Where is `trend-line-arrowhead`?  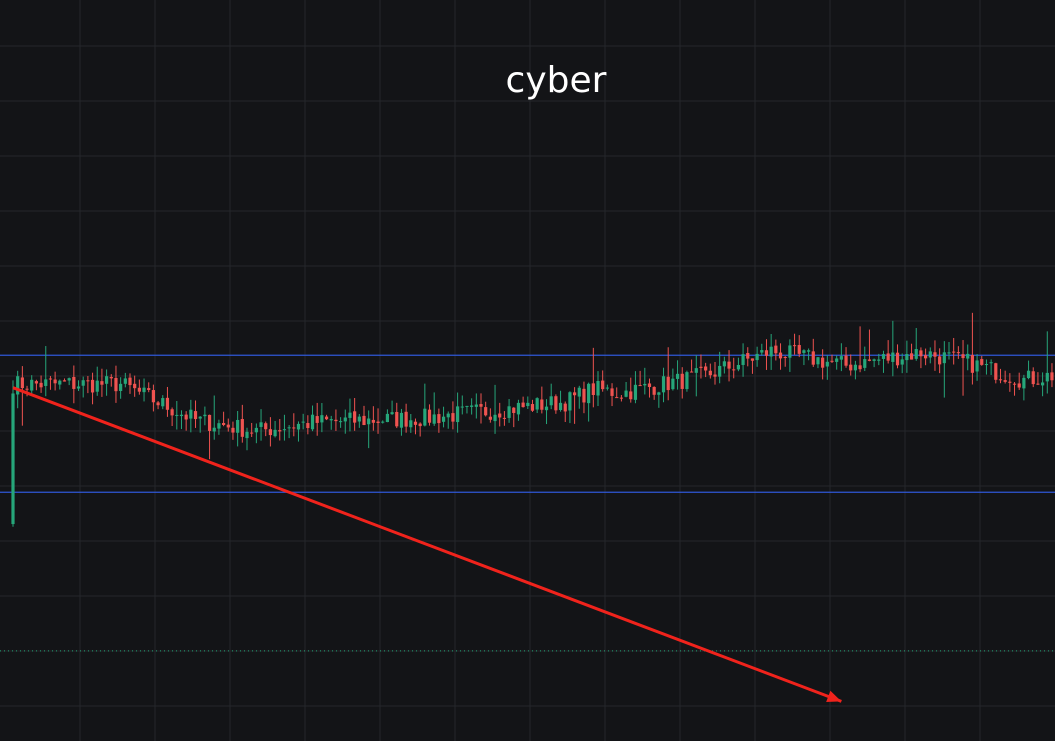 trend-line-arrowhead is located at coordinates (834, 696).